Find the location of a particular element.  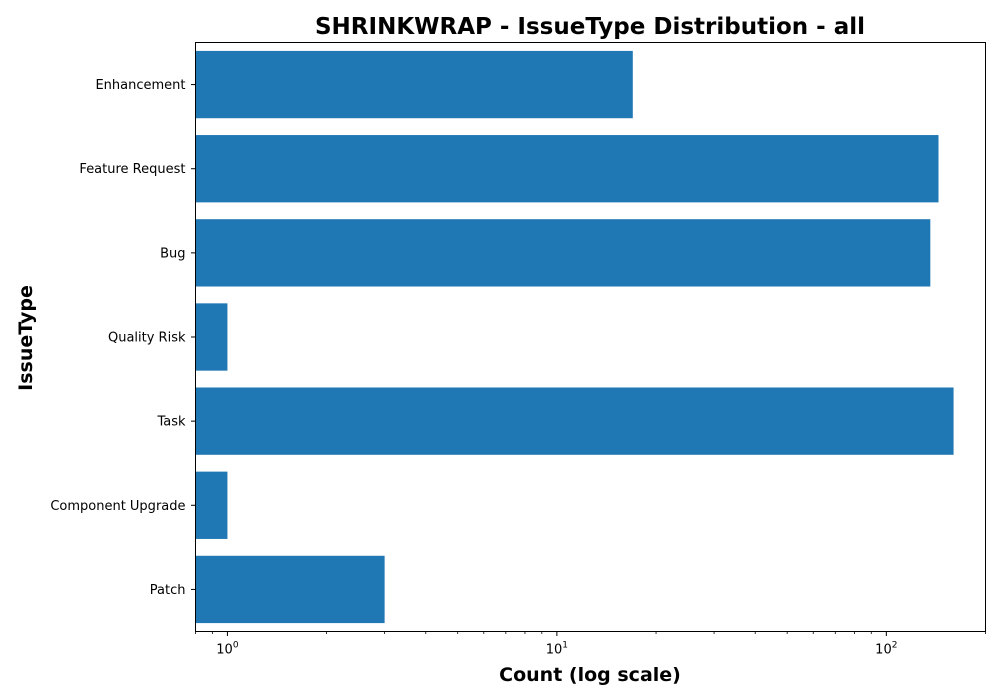

bar-feature-request is located at coordinates (567, 169).